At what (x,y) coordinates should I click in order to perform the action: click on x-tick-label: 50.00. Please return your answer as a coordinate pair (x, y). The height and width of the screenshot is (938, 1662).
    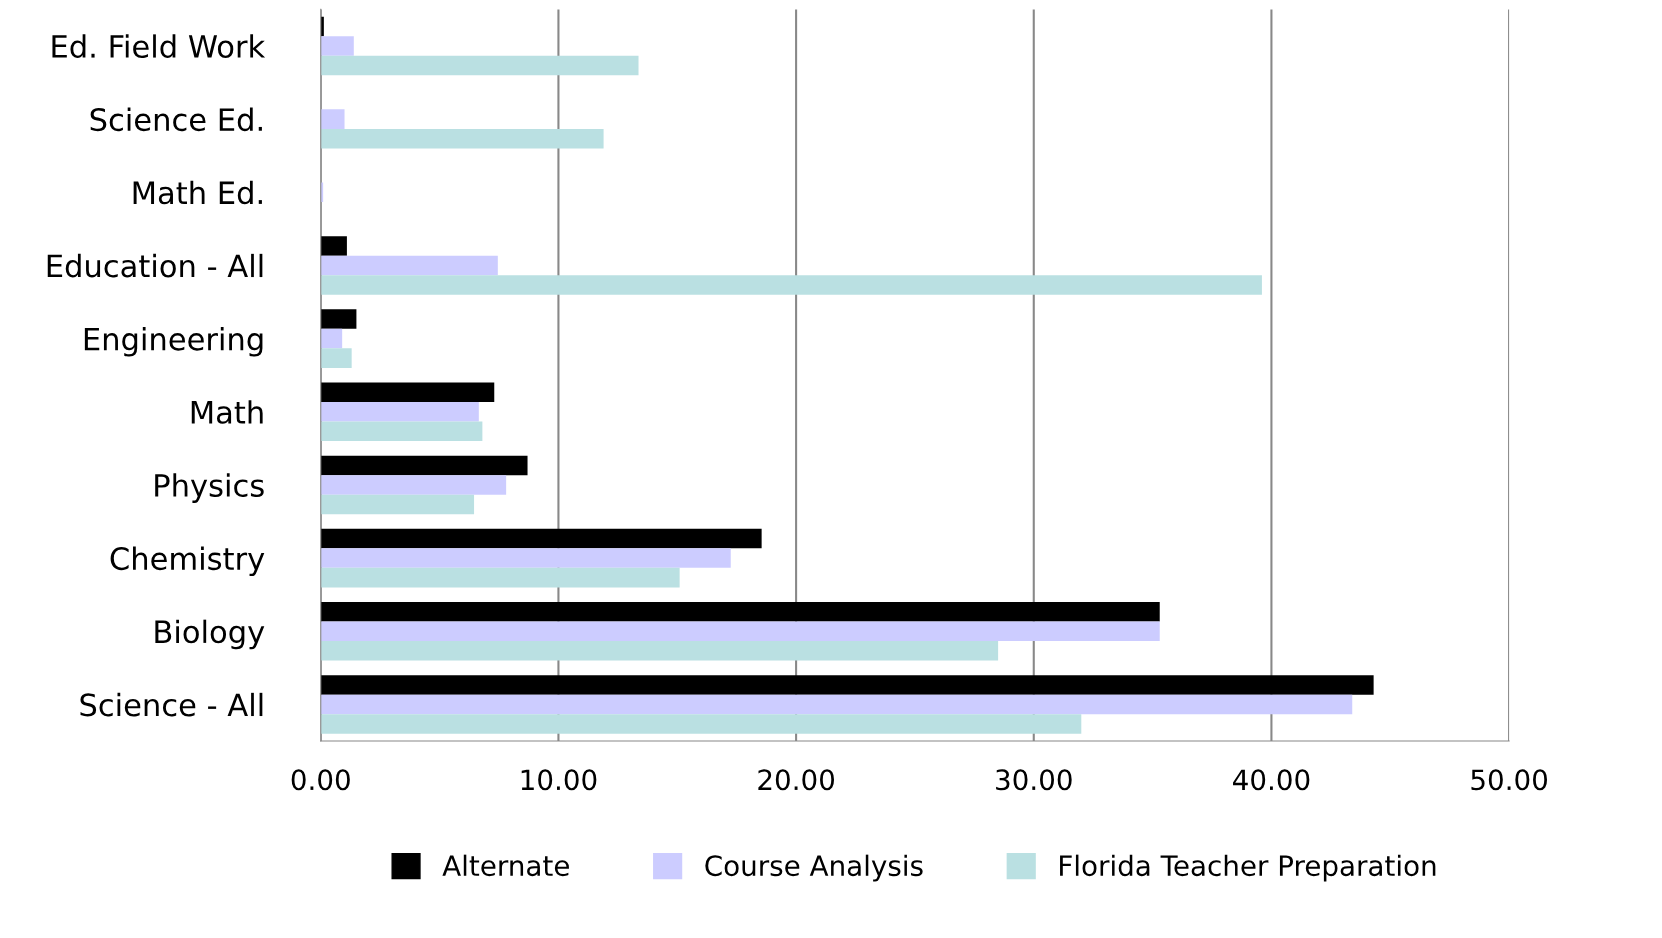
    Looking at the image, I should click on (1509, 780).